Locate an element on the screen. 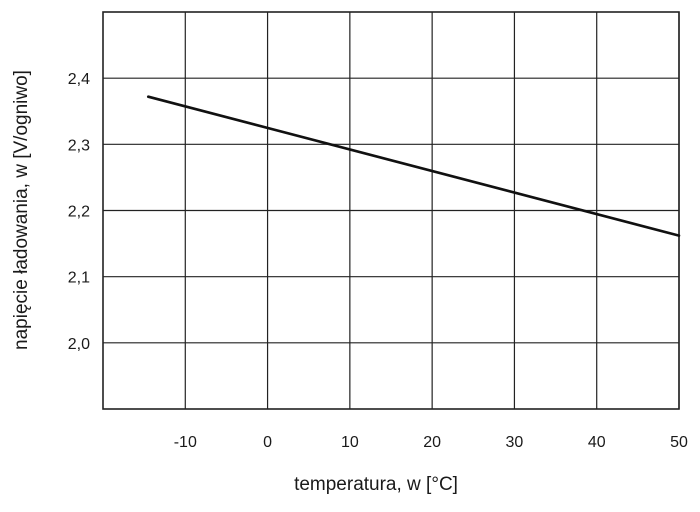  y-tick-label: 2,2 is located at coordinates (79, 212).